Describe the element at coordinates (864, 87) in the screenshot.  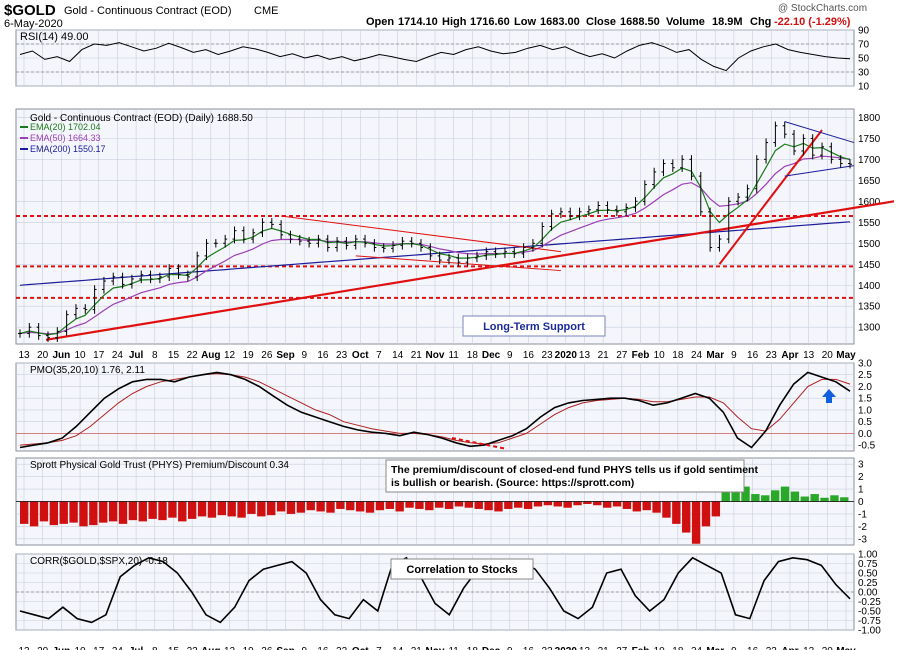
I see `rsi-tick-label: 10` at that location.